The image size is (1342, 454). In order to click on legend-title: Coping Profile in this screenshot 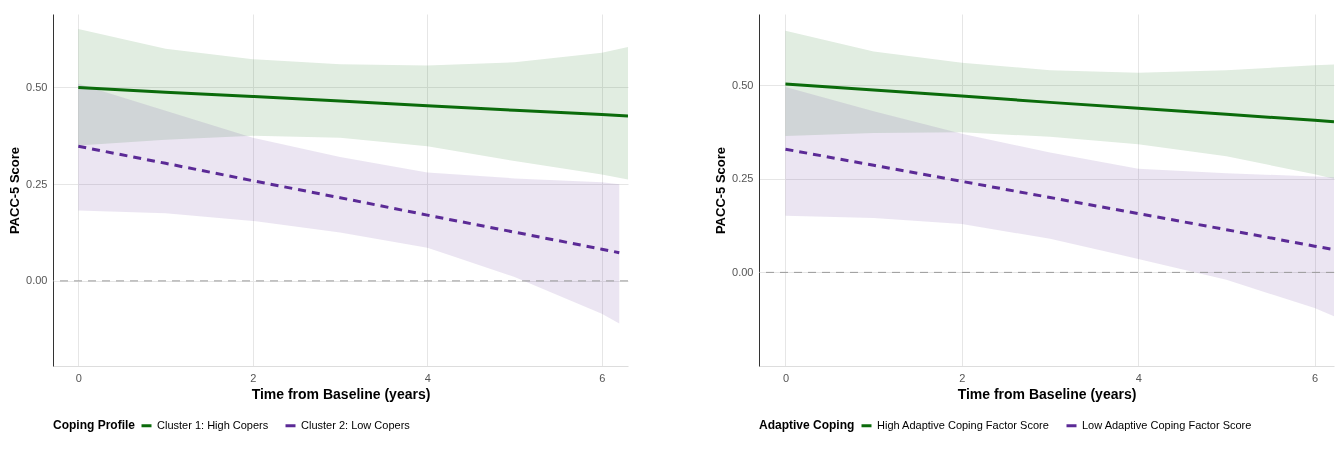, I will do `click(94, 425)`.